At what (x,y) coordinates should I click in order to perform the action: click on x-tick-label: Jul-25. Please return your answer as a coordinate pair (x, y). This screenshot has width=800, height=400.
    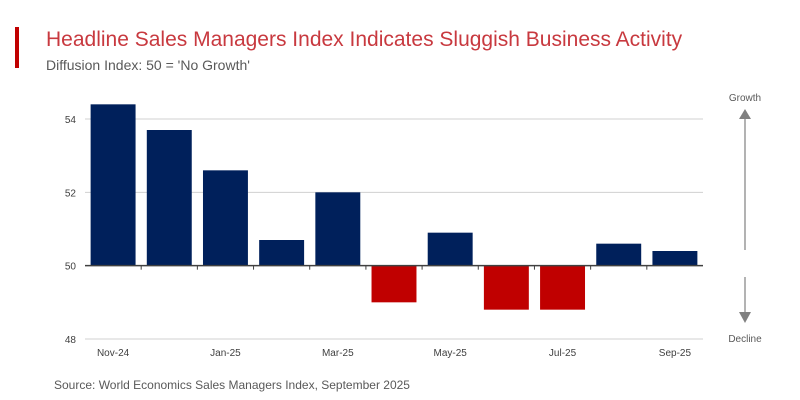
    Looking at the image, I should click on (563, 353).